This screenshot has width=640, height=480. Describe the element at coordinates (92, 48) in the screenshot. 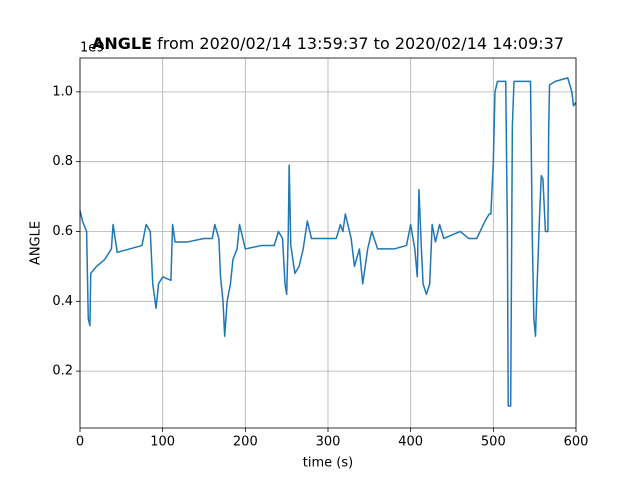

I see `y-offset-label: 1e9` at that location.